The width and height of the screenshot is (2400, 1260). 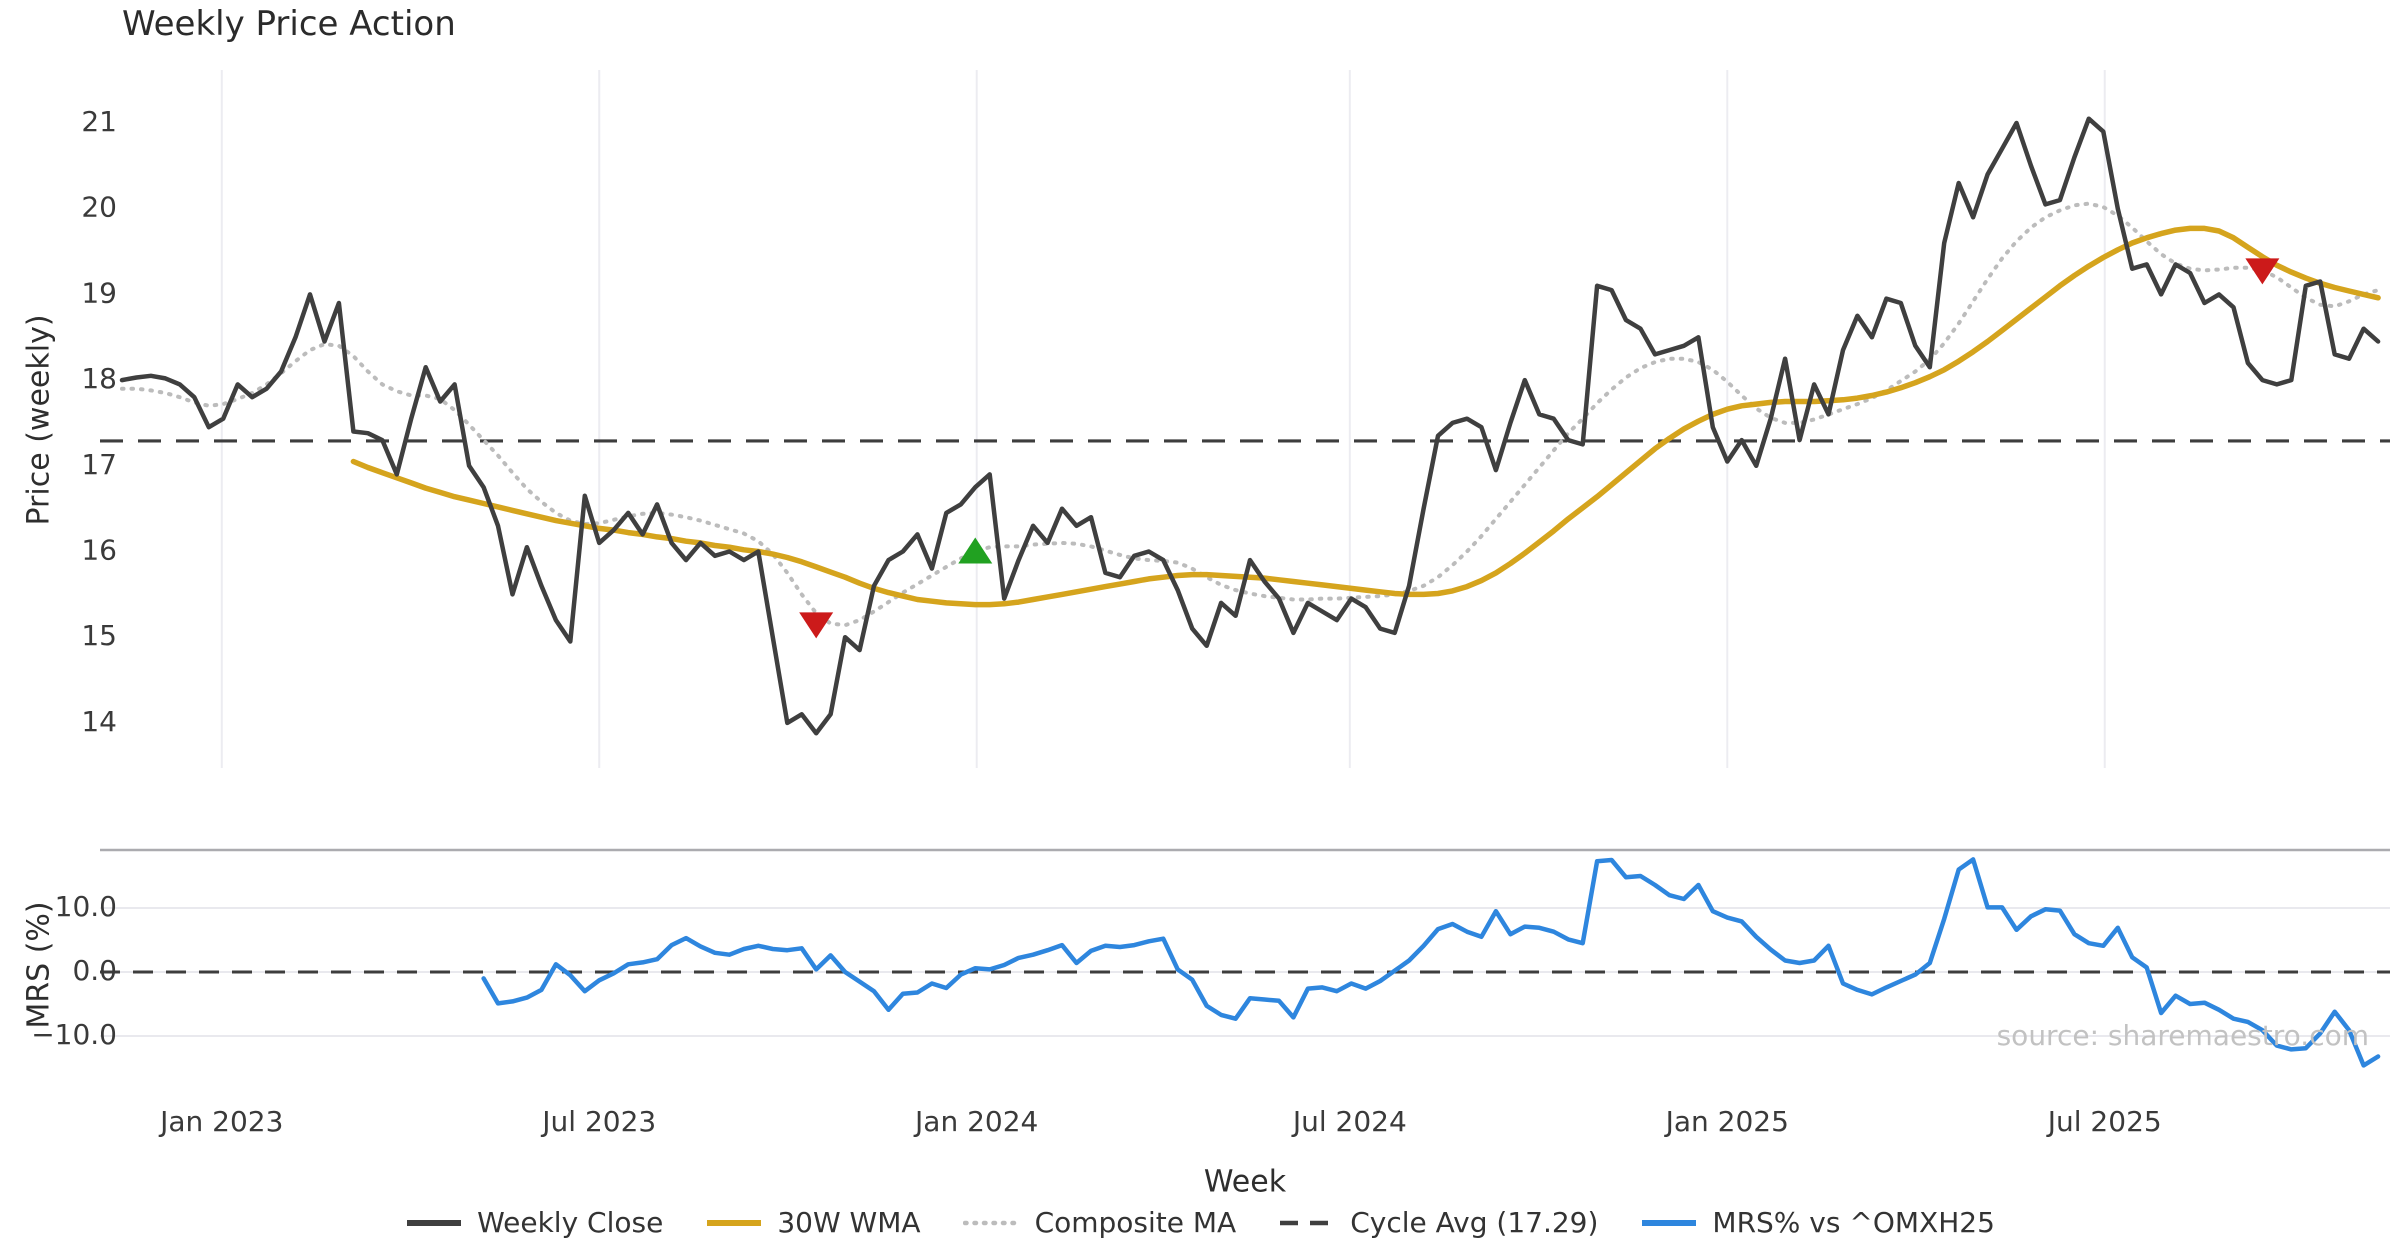 What do you see at coordinates (289, 24) in the screenshot?
I see `chart-title: Weekly Price Action` at bounding box center [289, 24].